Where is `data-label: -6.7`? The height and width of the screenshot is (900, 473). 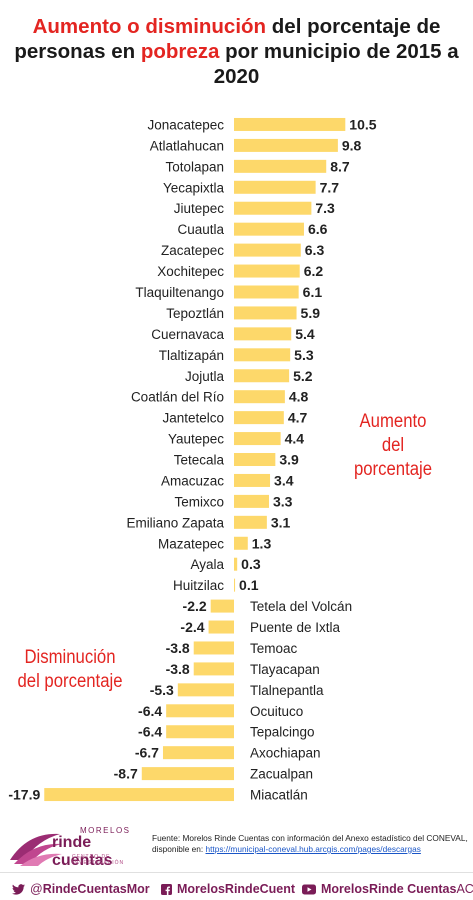
data-label: -6.7 is located at coordinates (147, 753).